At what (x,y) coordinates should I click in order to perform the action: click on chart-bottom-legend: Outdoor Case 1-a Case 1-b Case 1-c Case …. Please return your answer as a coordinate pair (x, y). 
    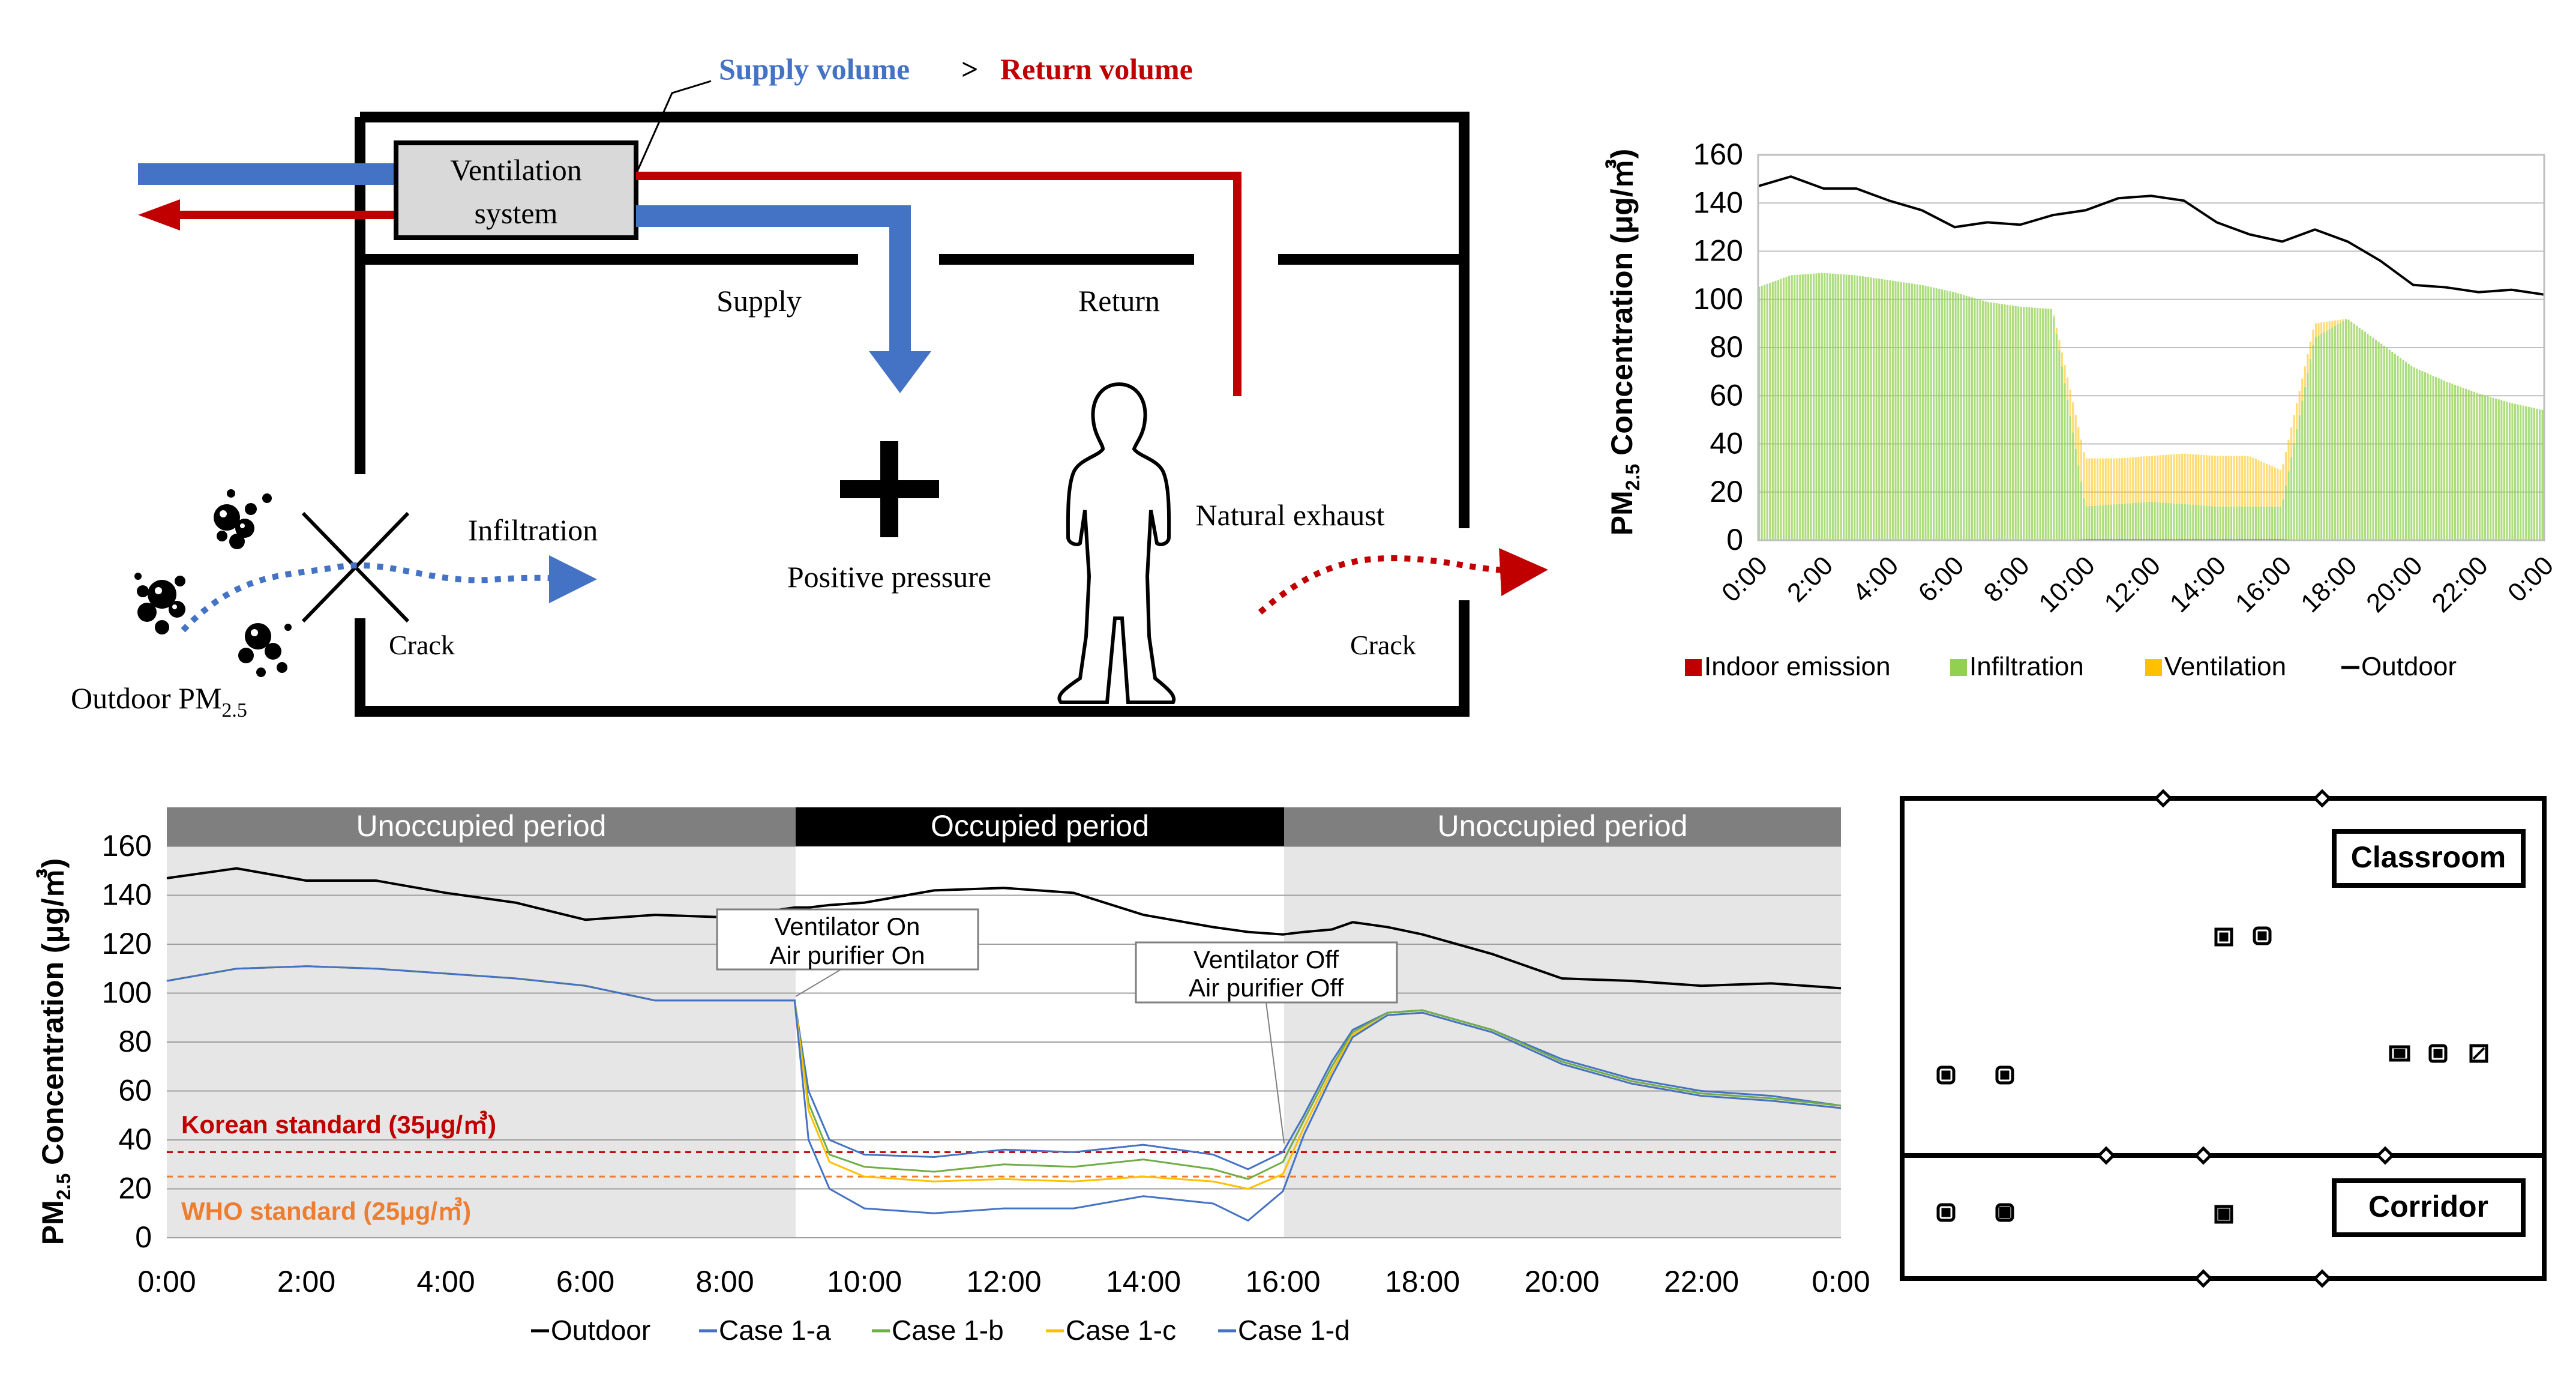
    Looking at the image, I should click on (940, 1330).